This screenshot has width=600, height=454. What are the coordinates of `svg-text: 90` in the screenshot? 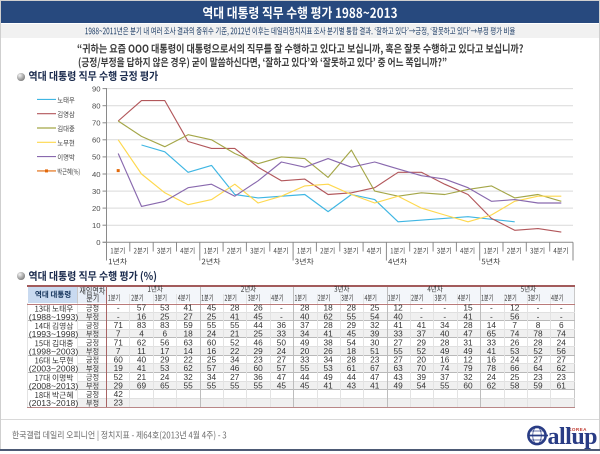 It's located at (96, 89).